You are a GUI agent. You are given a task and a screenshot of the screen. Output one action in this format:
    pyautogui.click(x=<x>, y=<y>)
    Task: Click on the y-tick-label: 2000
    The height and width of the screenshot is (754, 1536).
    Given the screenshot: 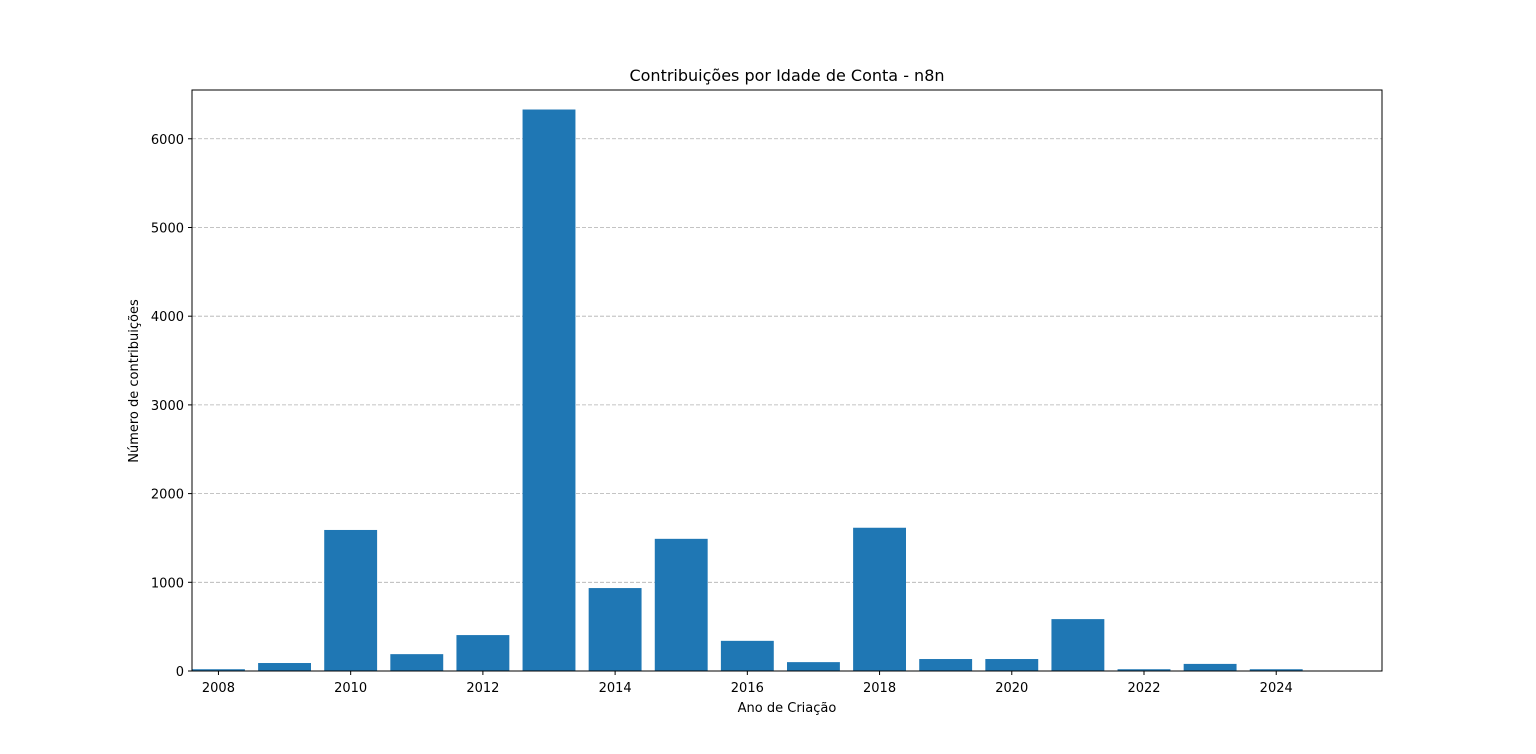 What is the action you would take?
    pyautogui.click(x=167, y=495)
    